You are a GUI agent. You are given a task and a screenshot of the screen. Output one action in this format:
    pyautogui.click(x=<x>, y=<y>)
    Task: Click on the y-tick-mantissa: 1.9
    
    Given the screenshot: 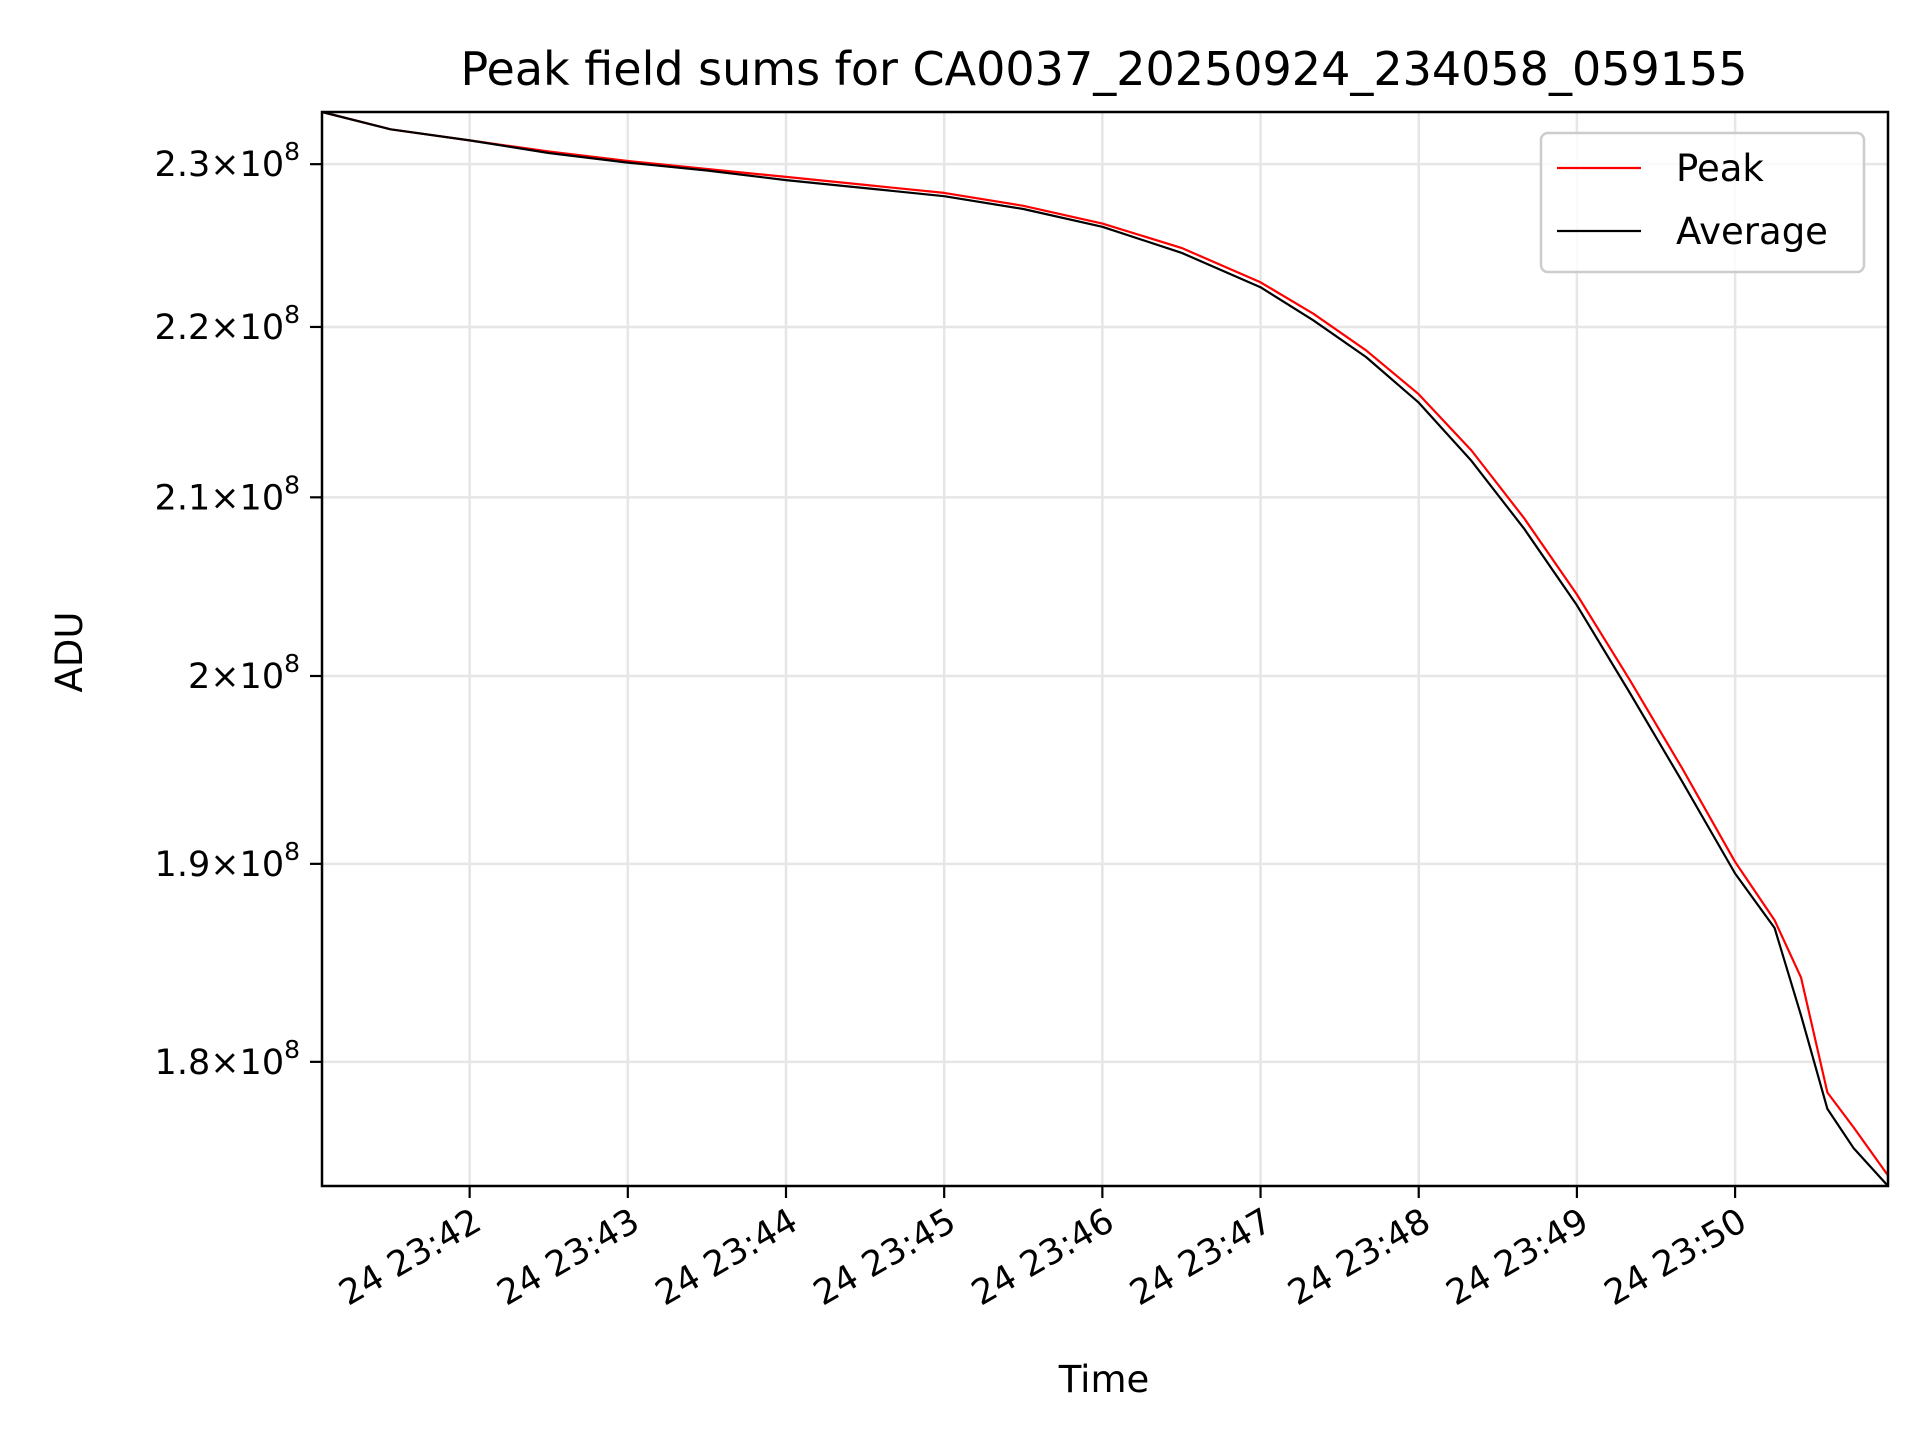 What is the action you would take?
    pyautogui.click(x=183, y=865)
    